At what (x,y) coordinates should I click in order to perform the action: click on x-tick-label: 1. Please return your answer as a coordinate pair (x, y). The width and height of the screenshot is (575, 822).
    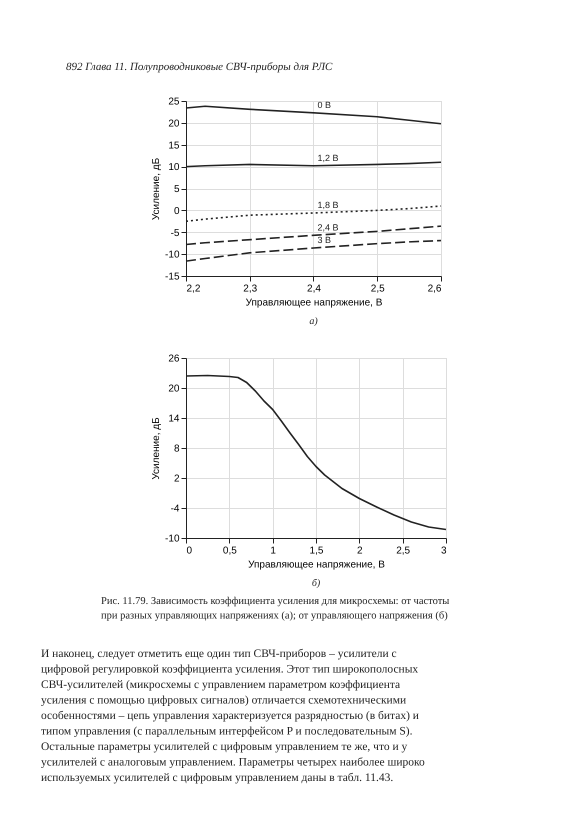
    Looking at the image, I should click on (273, 551).